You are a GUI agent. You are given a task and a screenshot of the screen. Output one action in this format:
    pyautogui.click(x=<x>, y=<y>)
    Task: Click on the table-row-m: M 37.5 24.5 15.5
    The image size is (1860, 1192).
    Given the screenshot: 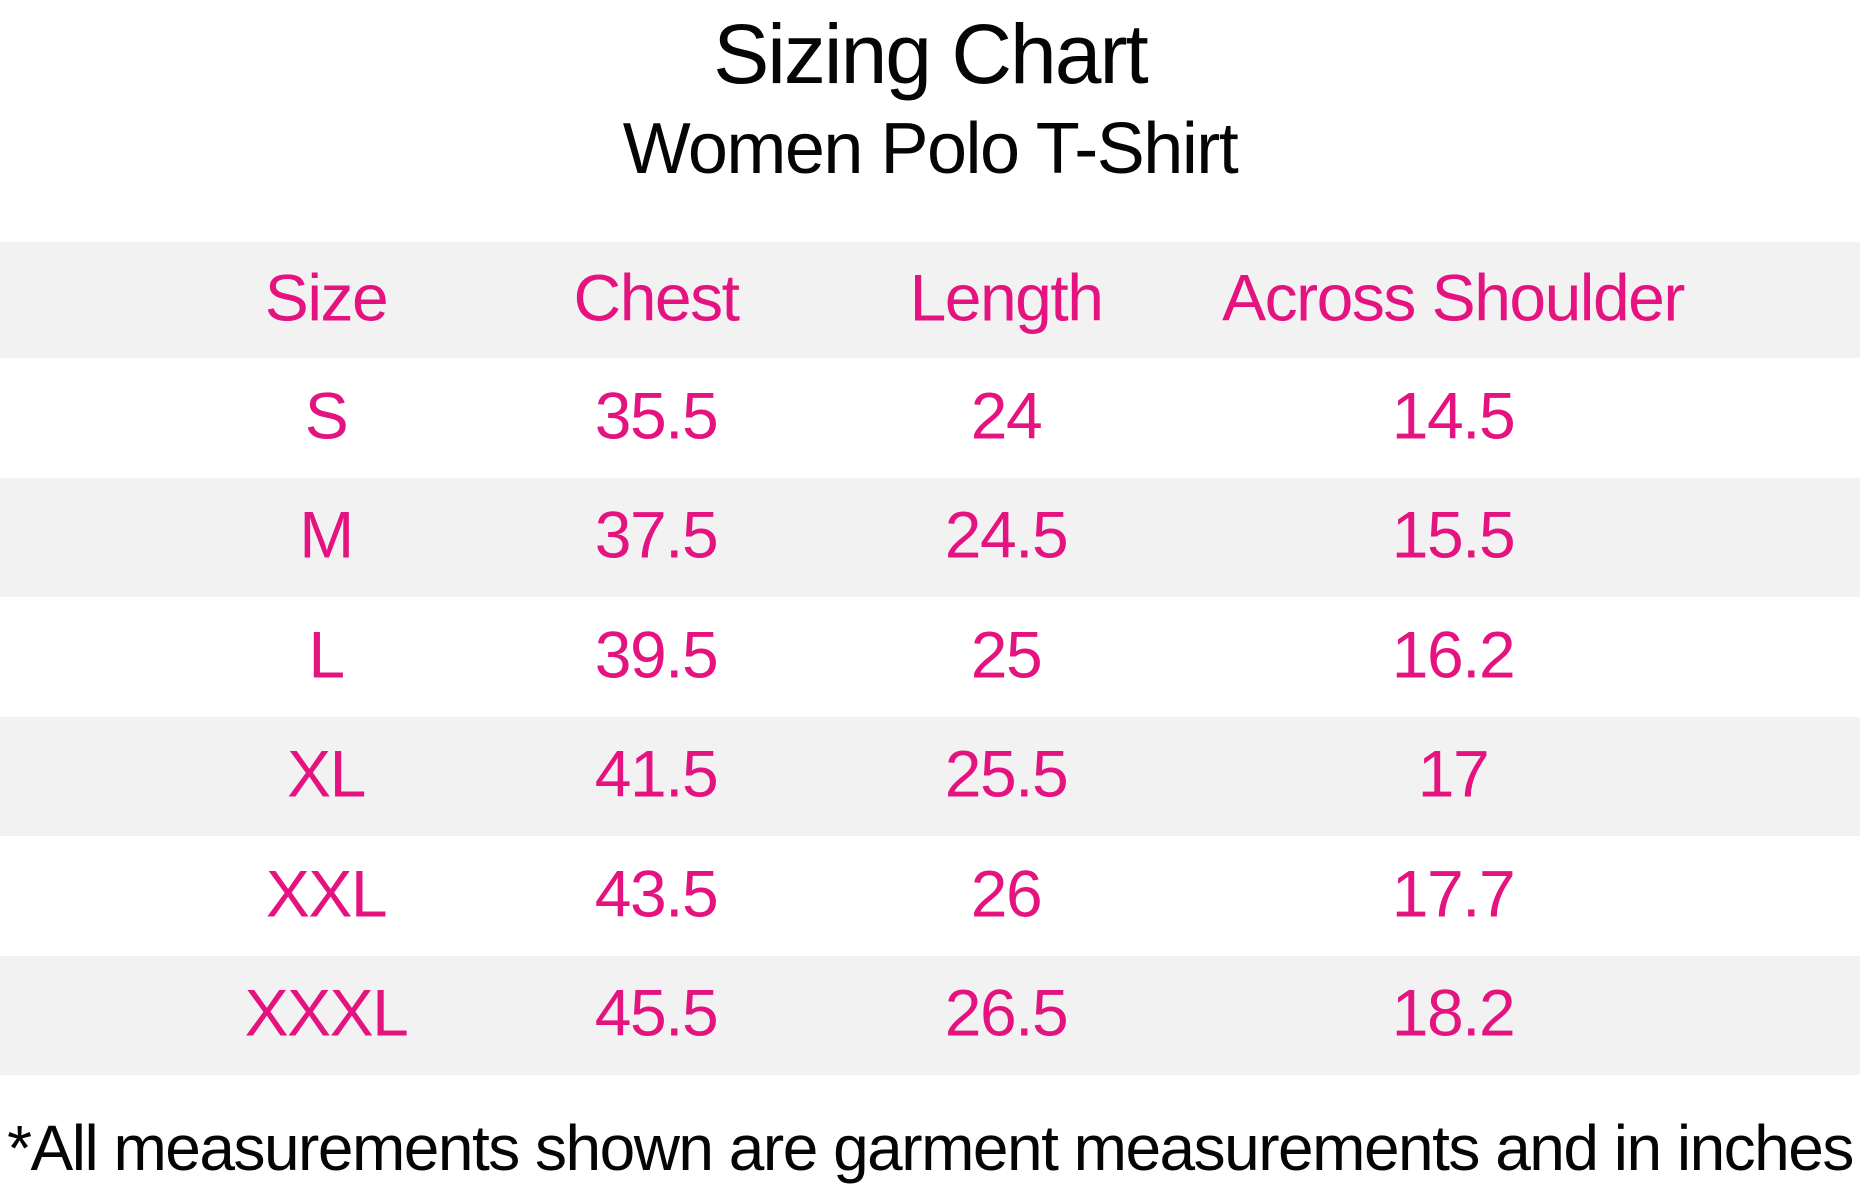 What is the action you would take?
    pyautogui.click(x=930, y=537)
    